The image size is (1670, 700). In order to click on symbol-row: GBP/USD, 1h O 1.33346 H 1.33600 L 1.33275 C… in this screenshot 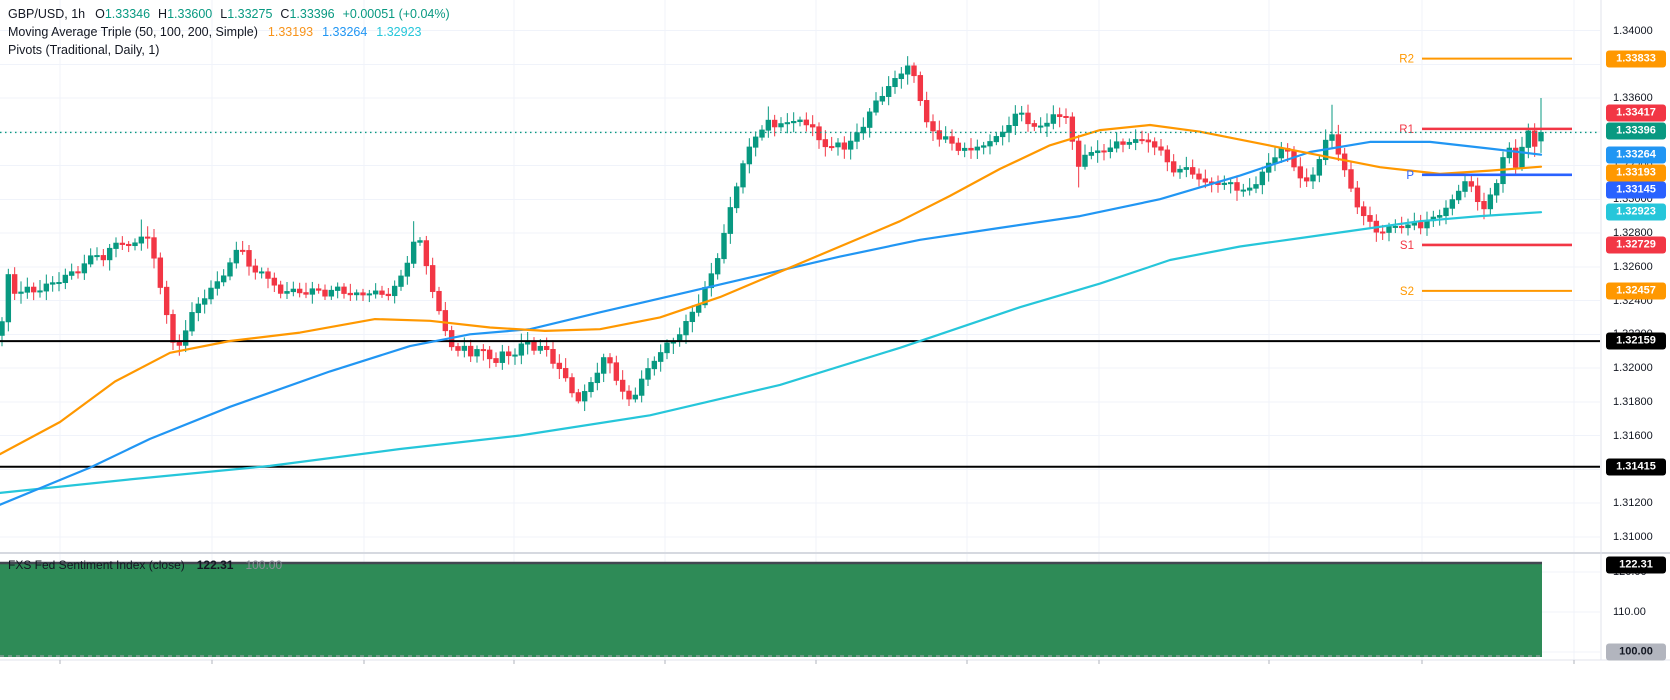, I will do `click(229, 14)`.